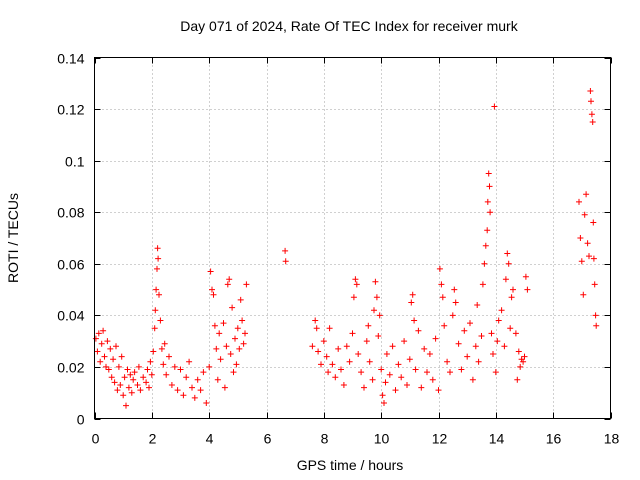 Image resolution: width=640 pixels, height=480 pixels. I want to click on x-tick-label: 8, so click(325, 439).